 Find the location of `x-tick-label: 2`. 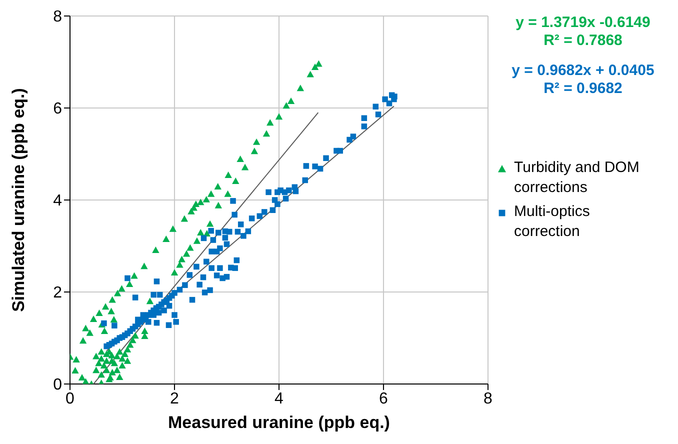

x-tick-label: 2 is located at coordinates (175, 399).